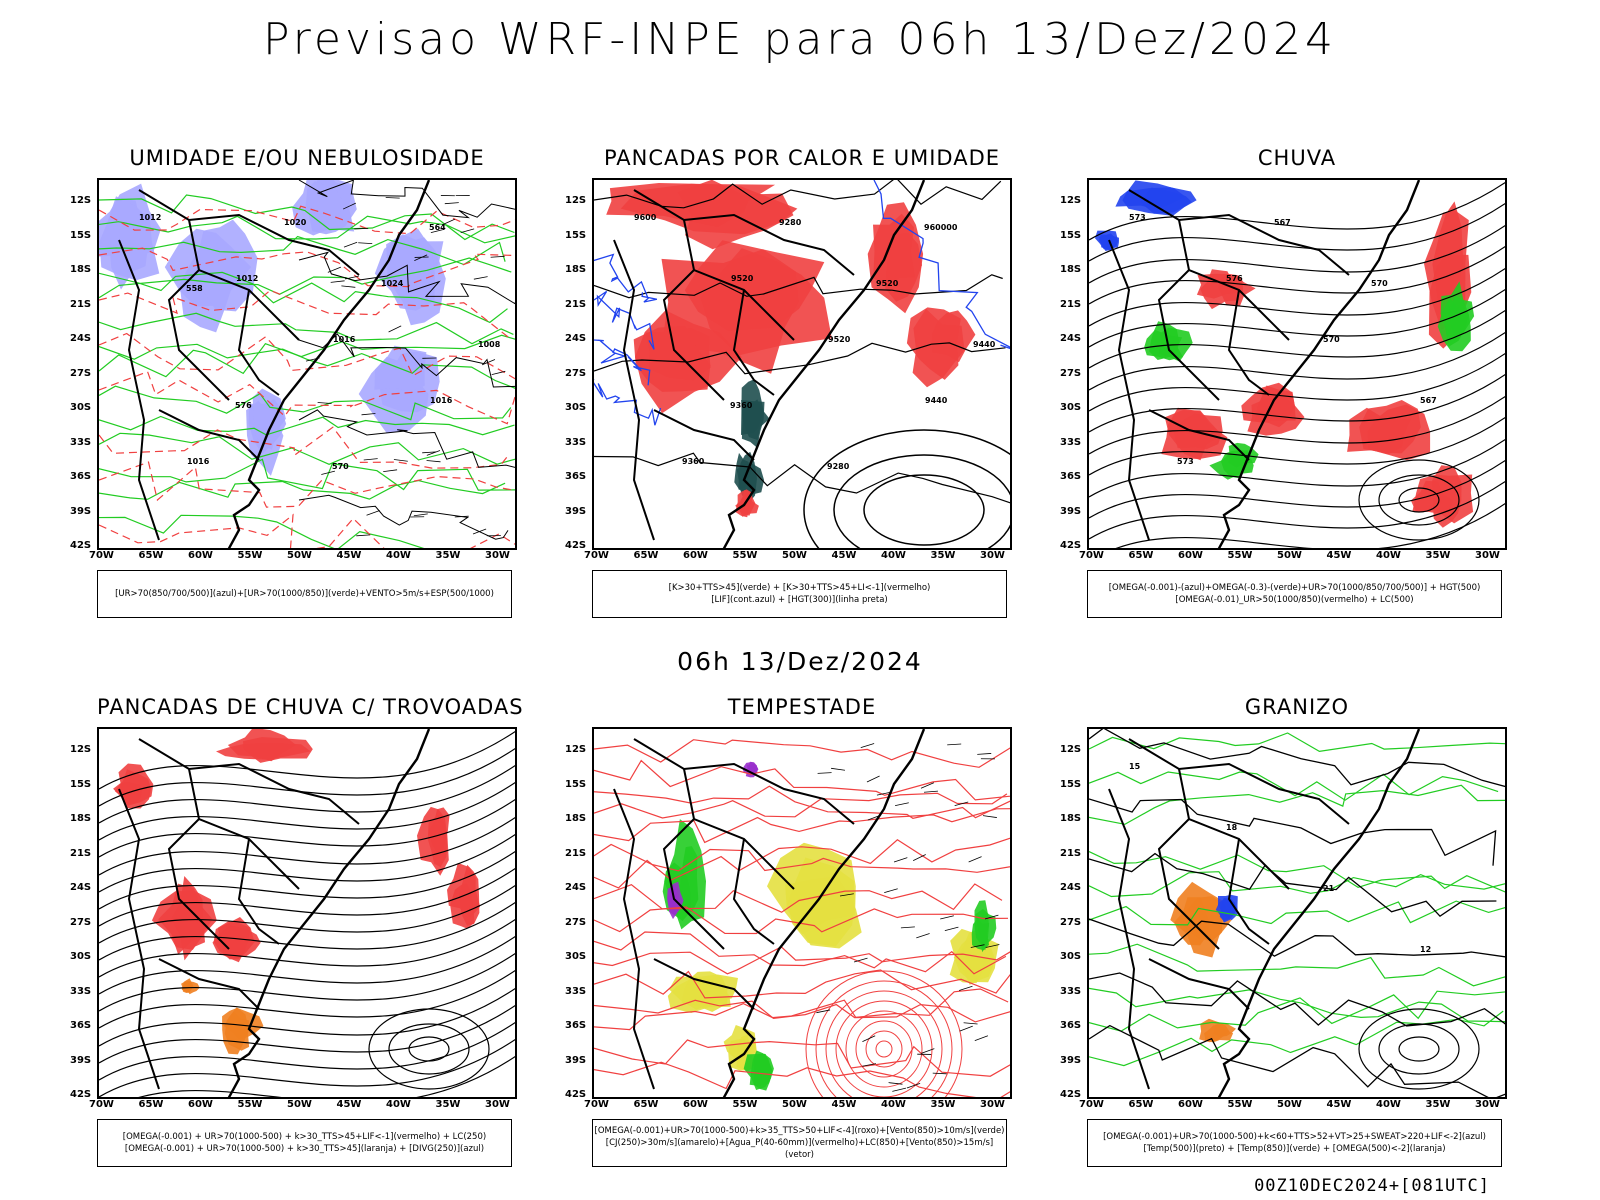  What do you see at coordinates (838, 466) in the screenshot?
I see `contour-label: 9280` at bounding box center [838, 466].